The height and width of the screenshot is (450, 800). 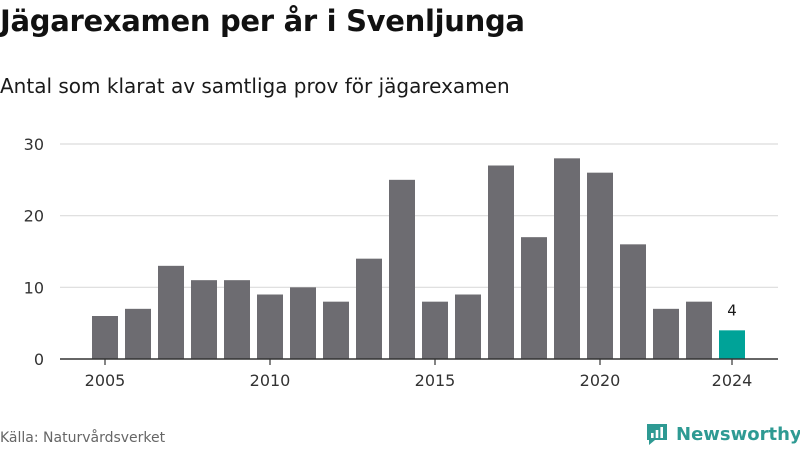 What do you see at coordinates (34, 144) in the screenshot?
I see `y-tick-label: 30` at bounding box center [34, 144].